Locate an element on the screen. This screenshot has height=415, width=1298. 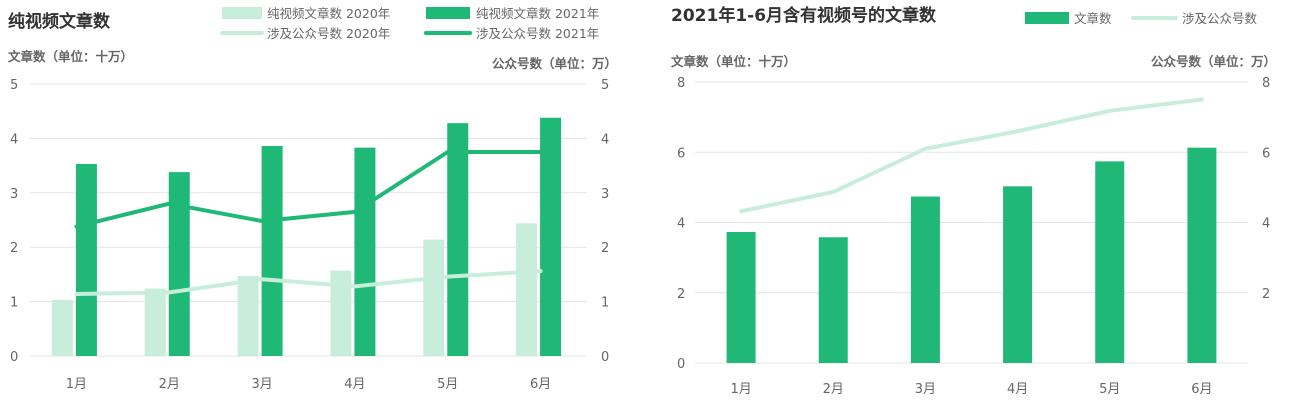
y-tick-right: 6 is located at coordinates (1266, 153).